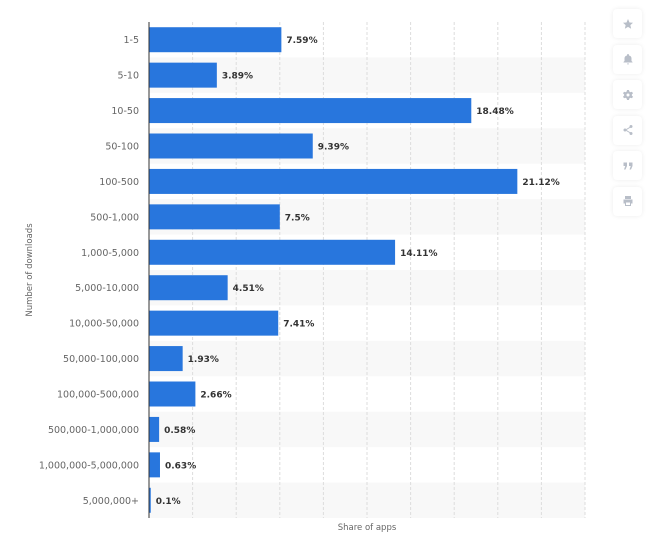 The width and height of the screenshot is (650, 545). What do you see at coordinates (104, 324) in the screenshot?
I see `y-tick-label: 10,000-50,000` at bounding box center [104, 324].